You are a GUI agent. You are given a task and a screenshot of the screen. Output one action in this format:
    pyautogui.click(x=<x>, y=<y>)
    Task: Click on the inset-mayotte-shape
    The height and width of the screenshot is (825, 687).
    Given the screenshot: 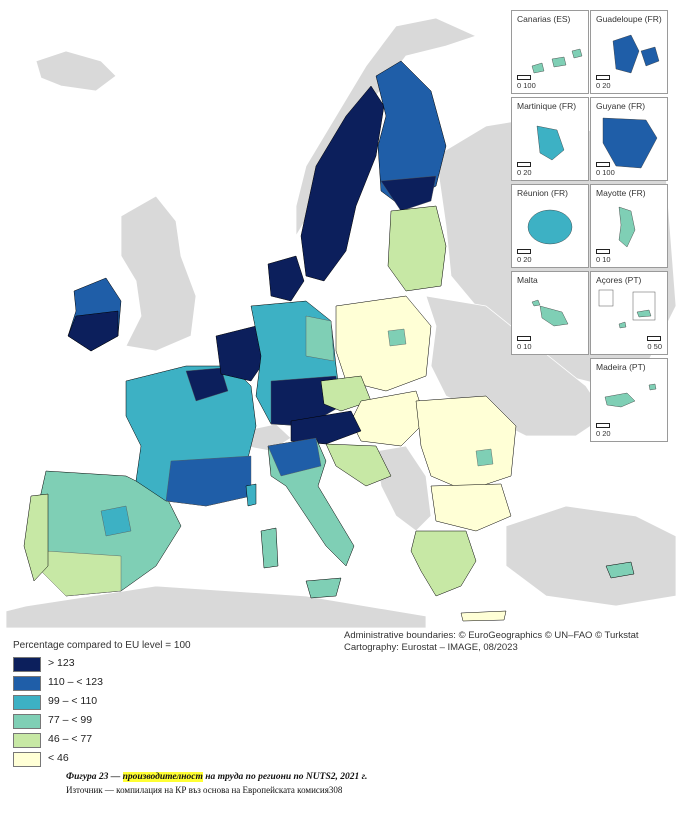 What is the action you would take?
    pyautogui.click(x=627, y=227)
    